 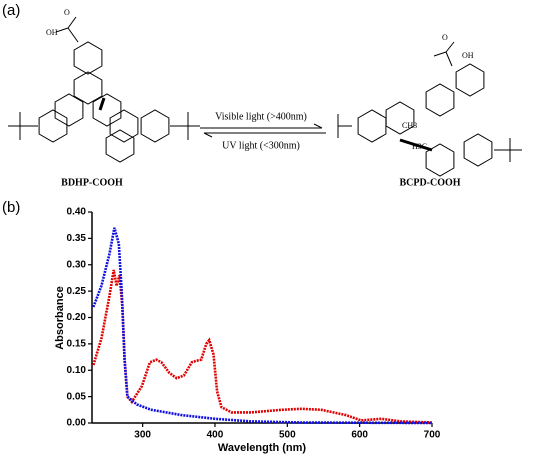 What do you see at coordinates (262, 448) in the screenshot?
I see `x-axis-title: Wavelength (nm)` at bounding box center [262, 448].